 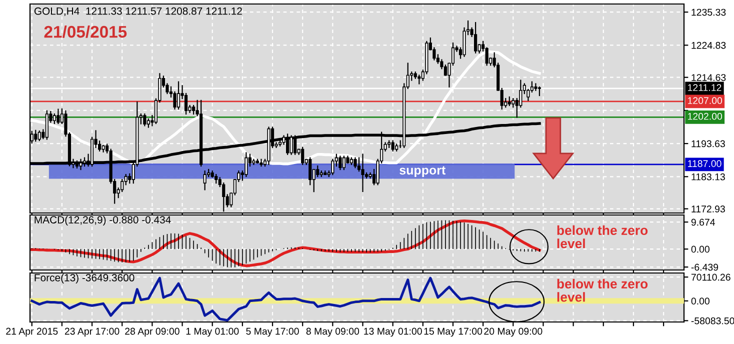 I want to click on annotation: 21/05/2015, so click(x=85, y=31).